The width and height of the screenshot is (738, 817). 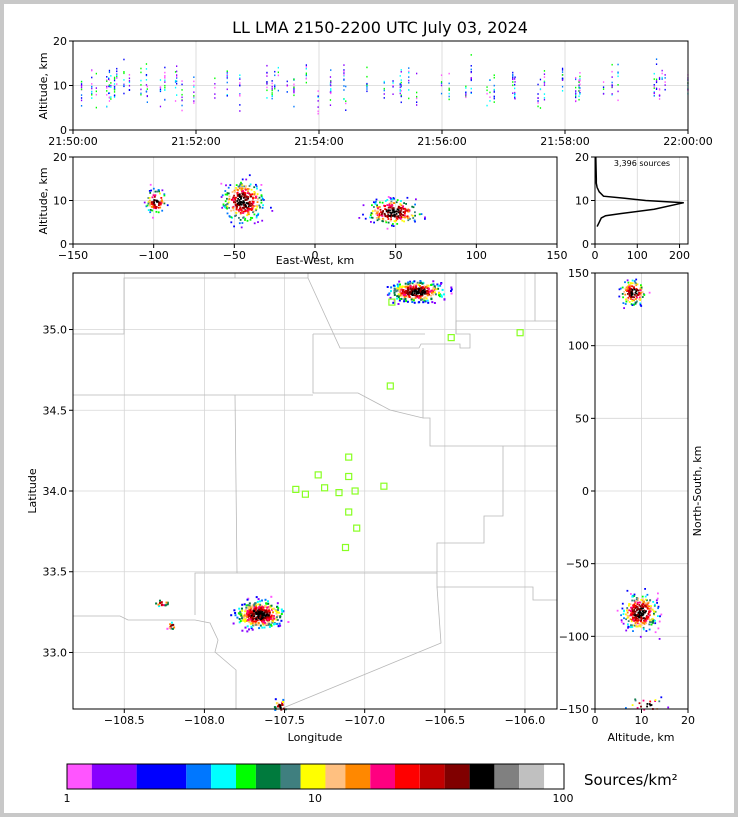 I want to click on east-west-x-tick-label: 100, so click(x=476, y=255).